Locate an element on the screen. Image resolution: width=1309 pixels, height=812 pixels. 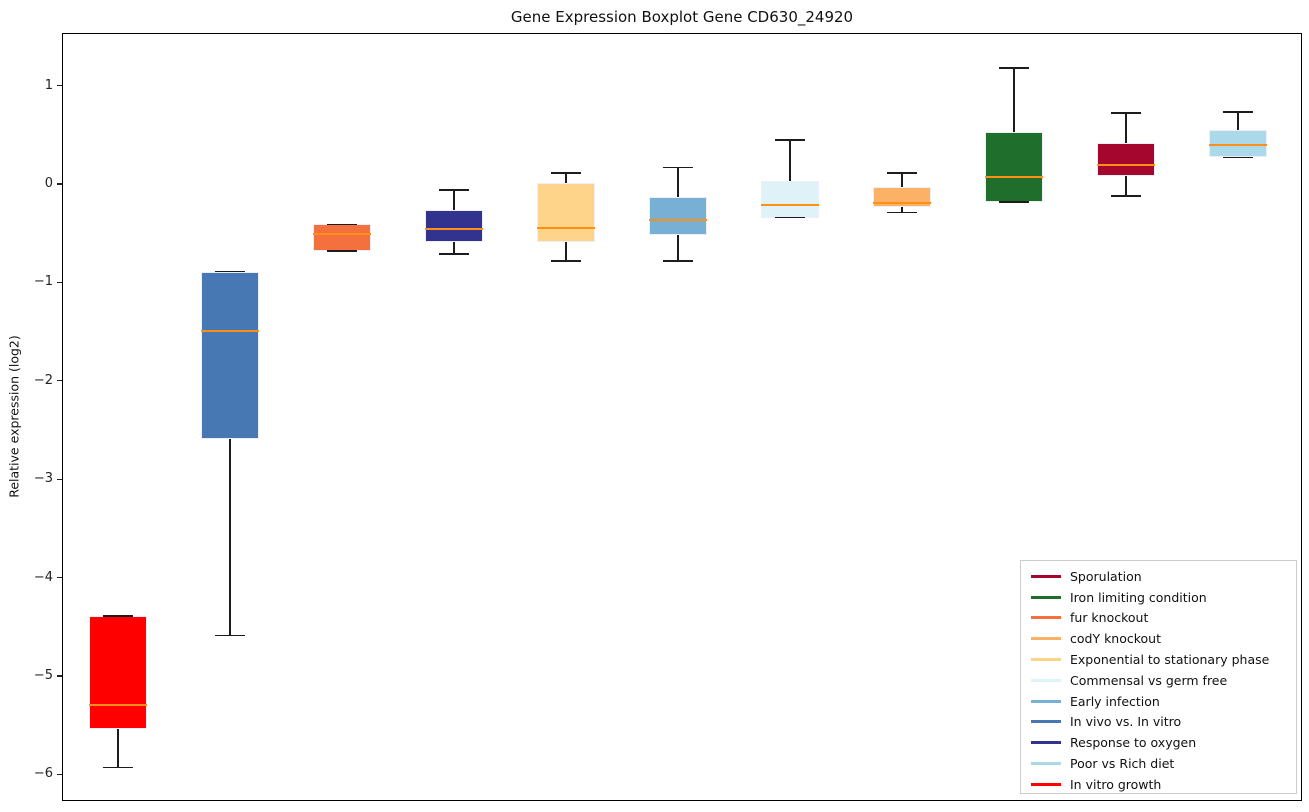
legend-label: codY knockout is located at coordinates (1116, 639).